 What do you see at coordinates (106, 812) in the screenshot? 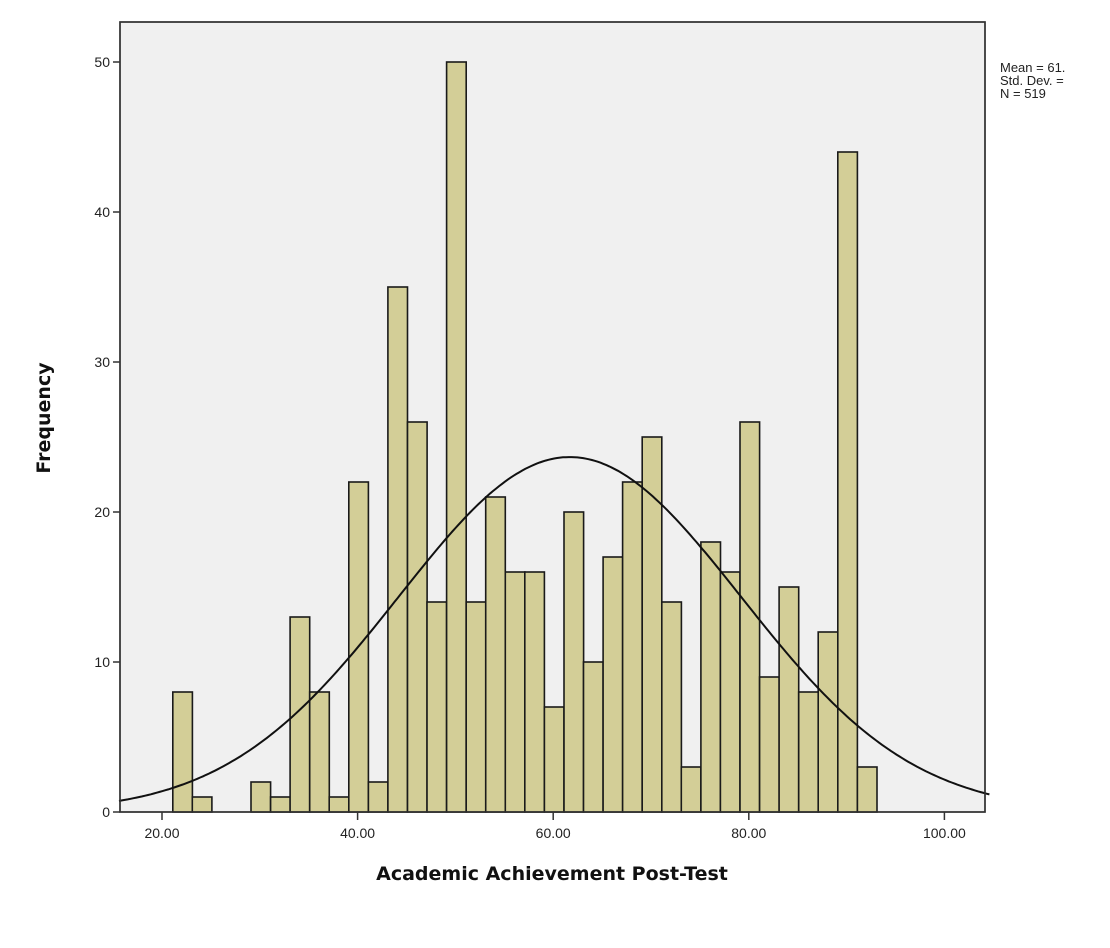
I see `y-tick-label: 0` at bounding box center [106, 812].